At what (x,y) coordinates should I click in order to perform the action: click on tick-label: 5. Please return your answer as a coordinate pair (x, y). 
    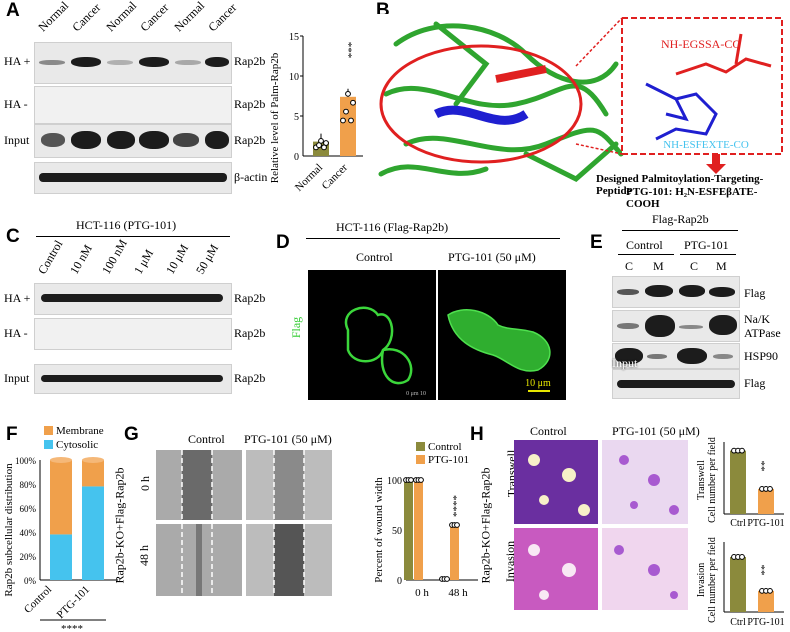
    Looking at the image, I should click on (296, 117).